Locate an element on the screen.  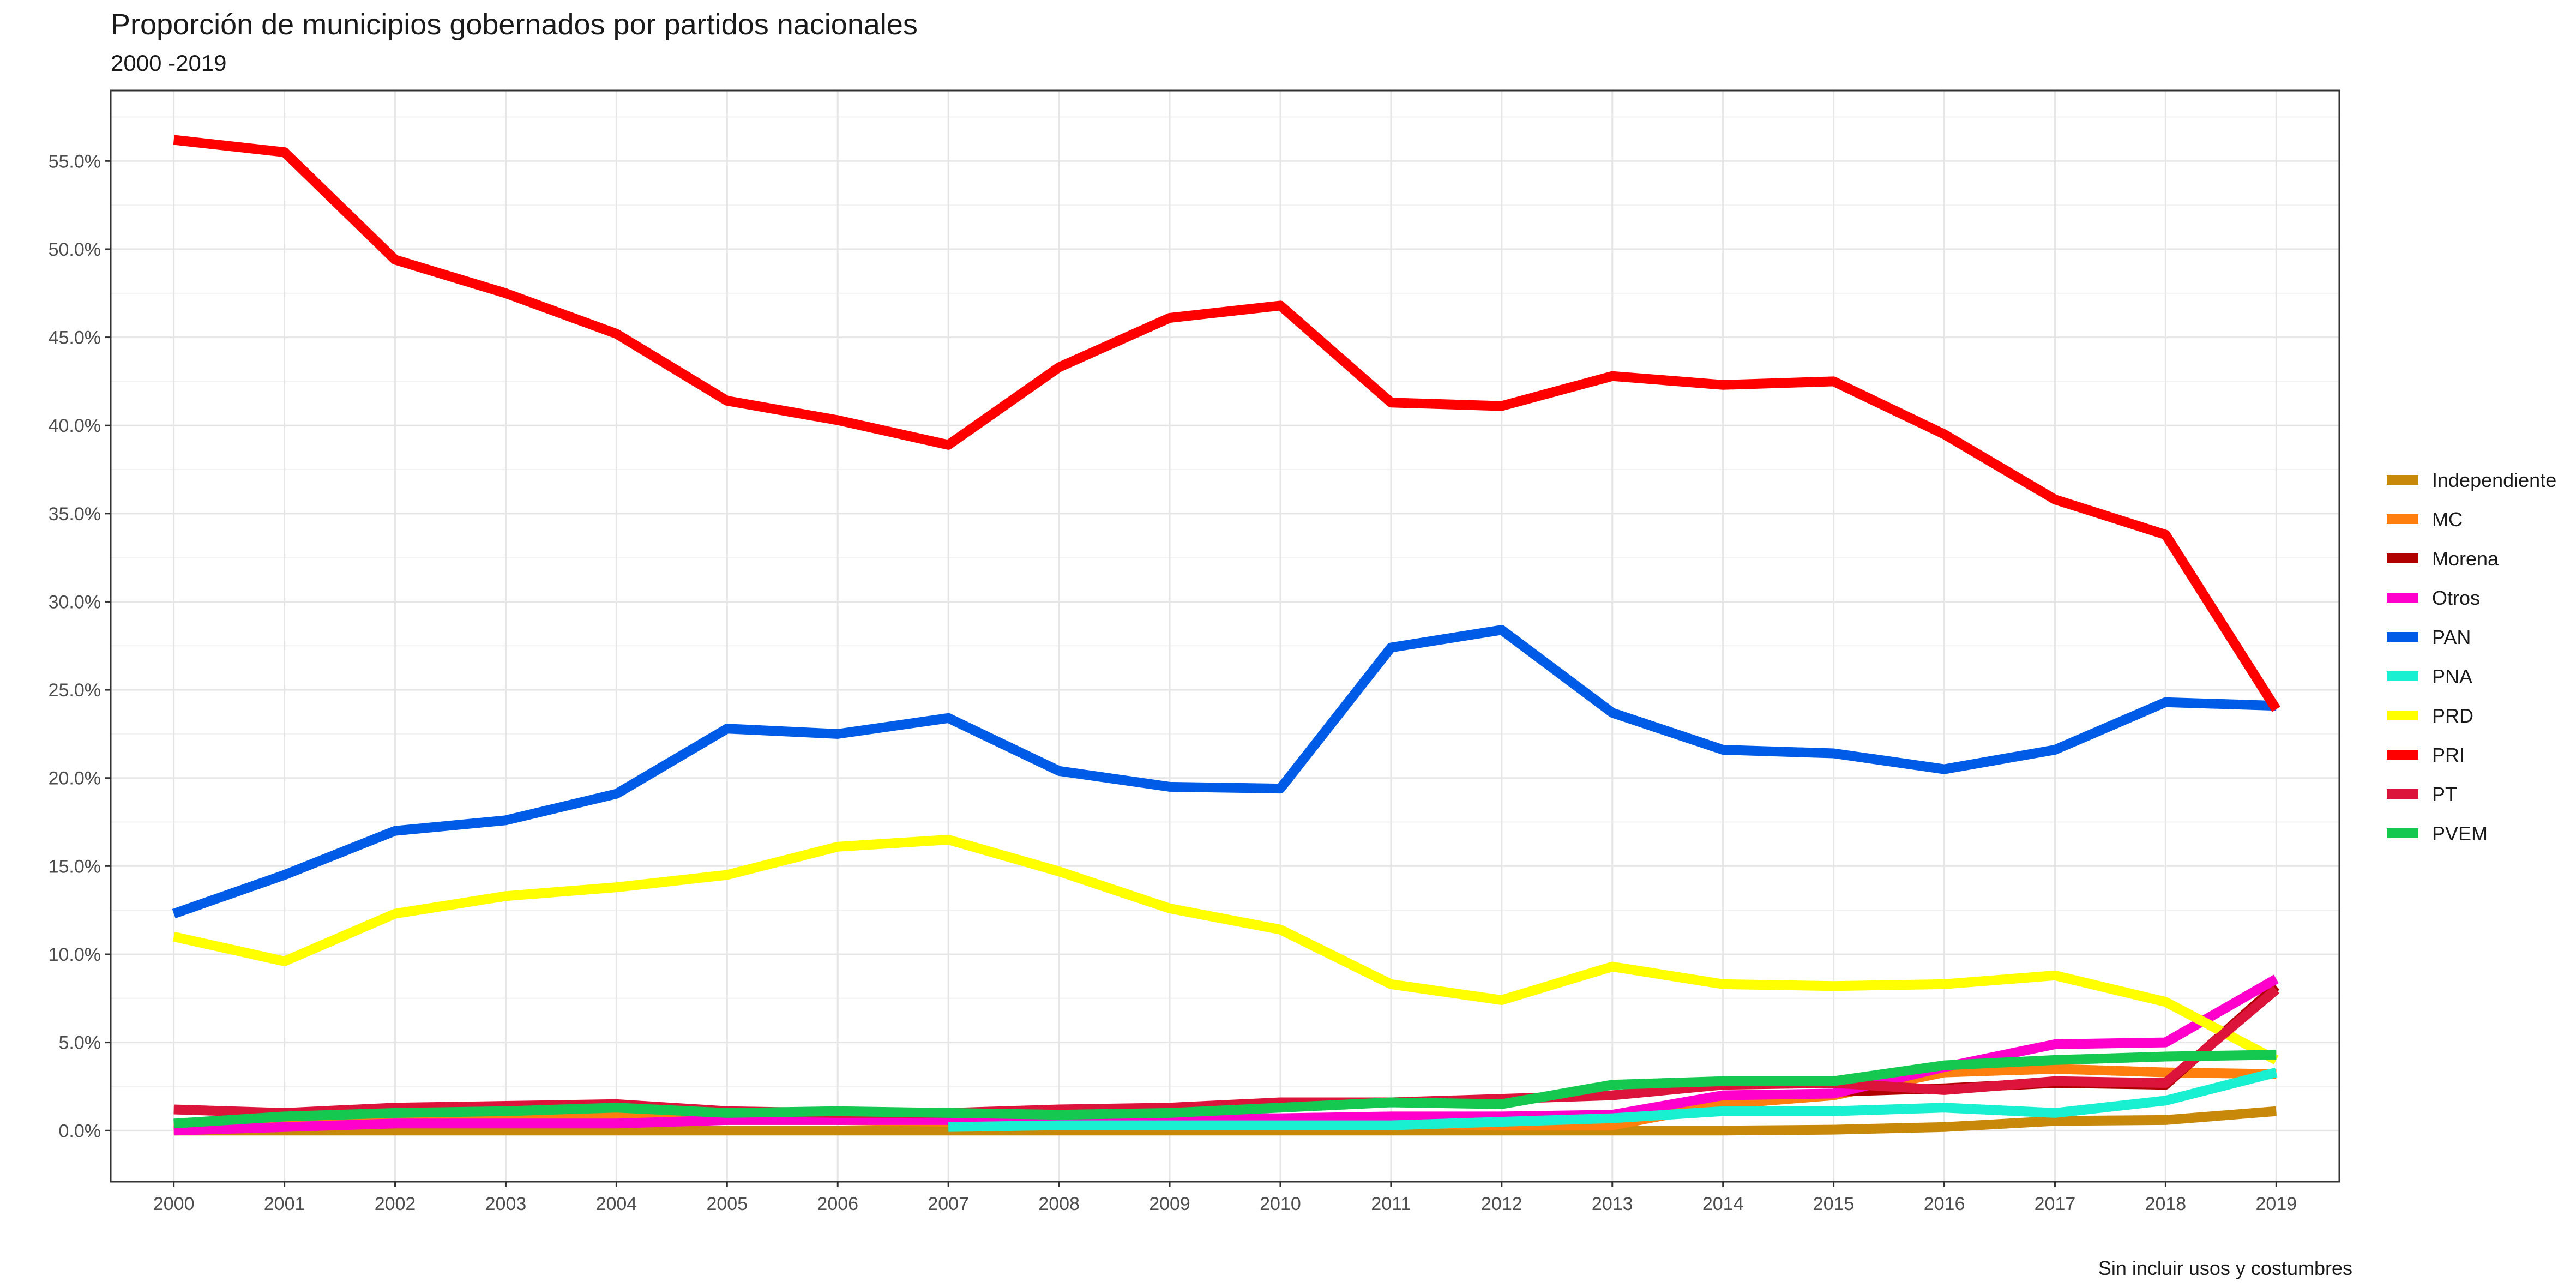
y-tick-label: 40.0% is located at coordinates (75, 426).